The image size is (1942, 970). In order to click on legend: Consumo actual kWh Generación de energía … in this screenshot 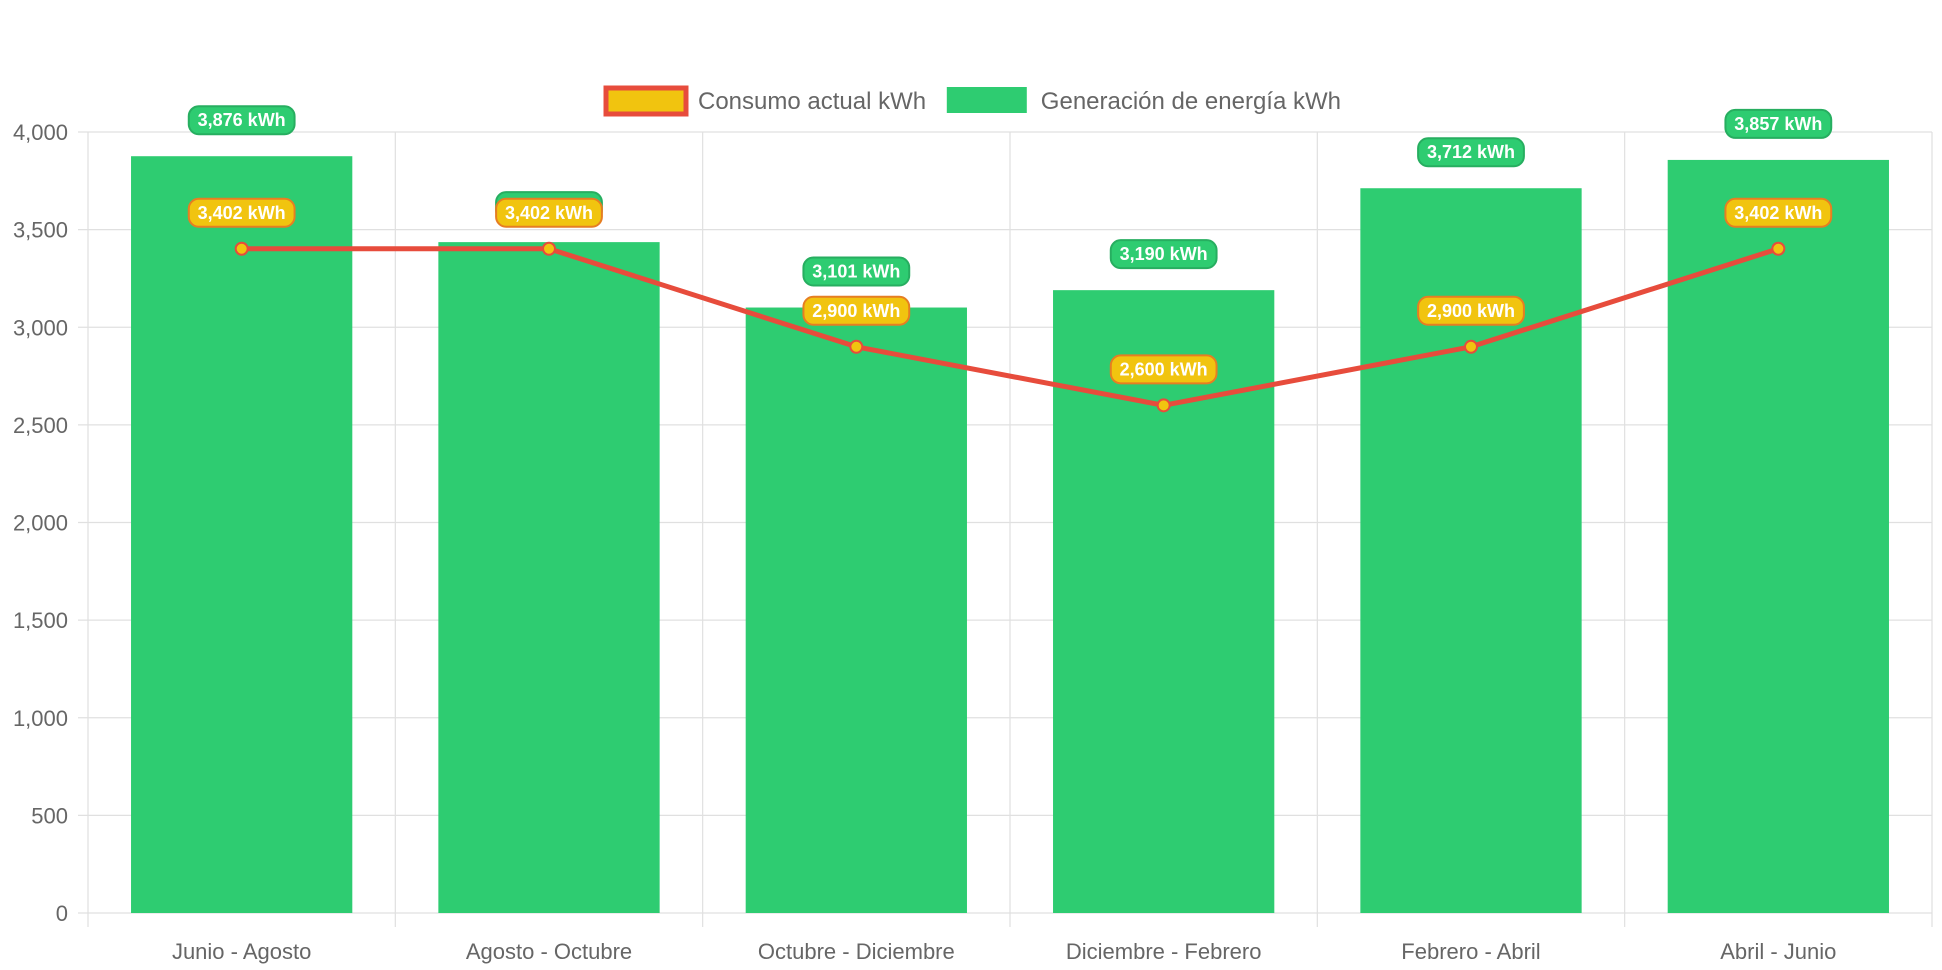, I will do `click(972, 101)`.